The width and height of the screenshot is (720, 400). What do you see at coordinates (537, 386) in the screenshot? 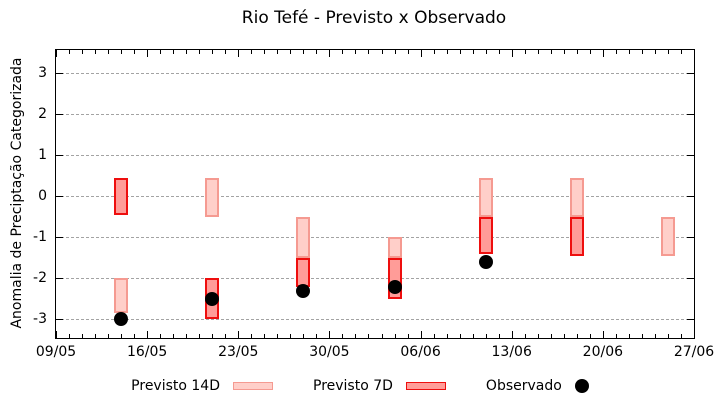
I see `legend-item-observado: Observado` at bounding box center [537, 386].